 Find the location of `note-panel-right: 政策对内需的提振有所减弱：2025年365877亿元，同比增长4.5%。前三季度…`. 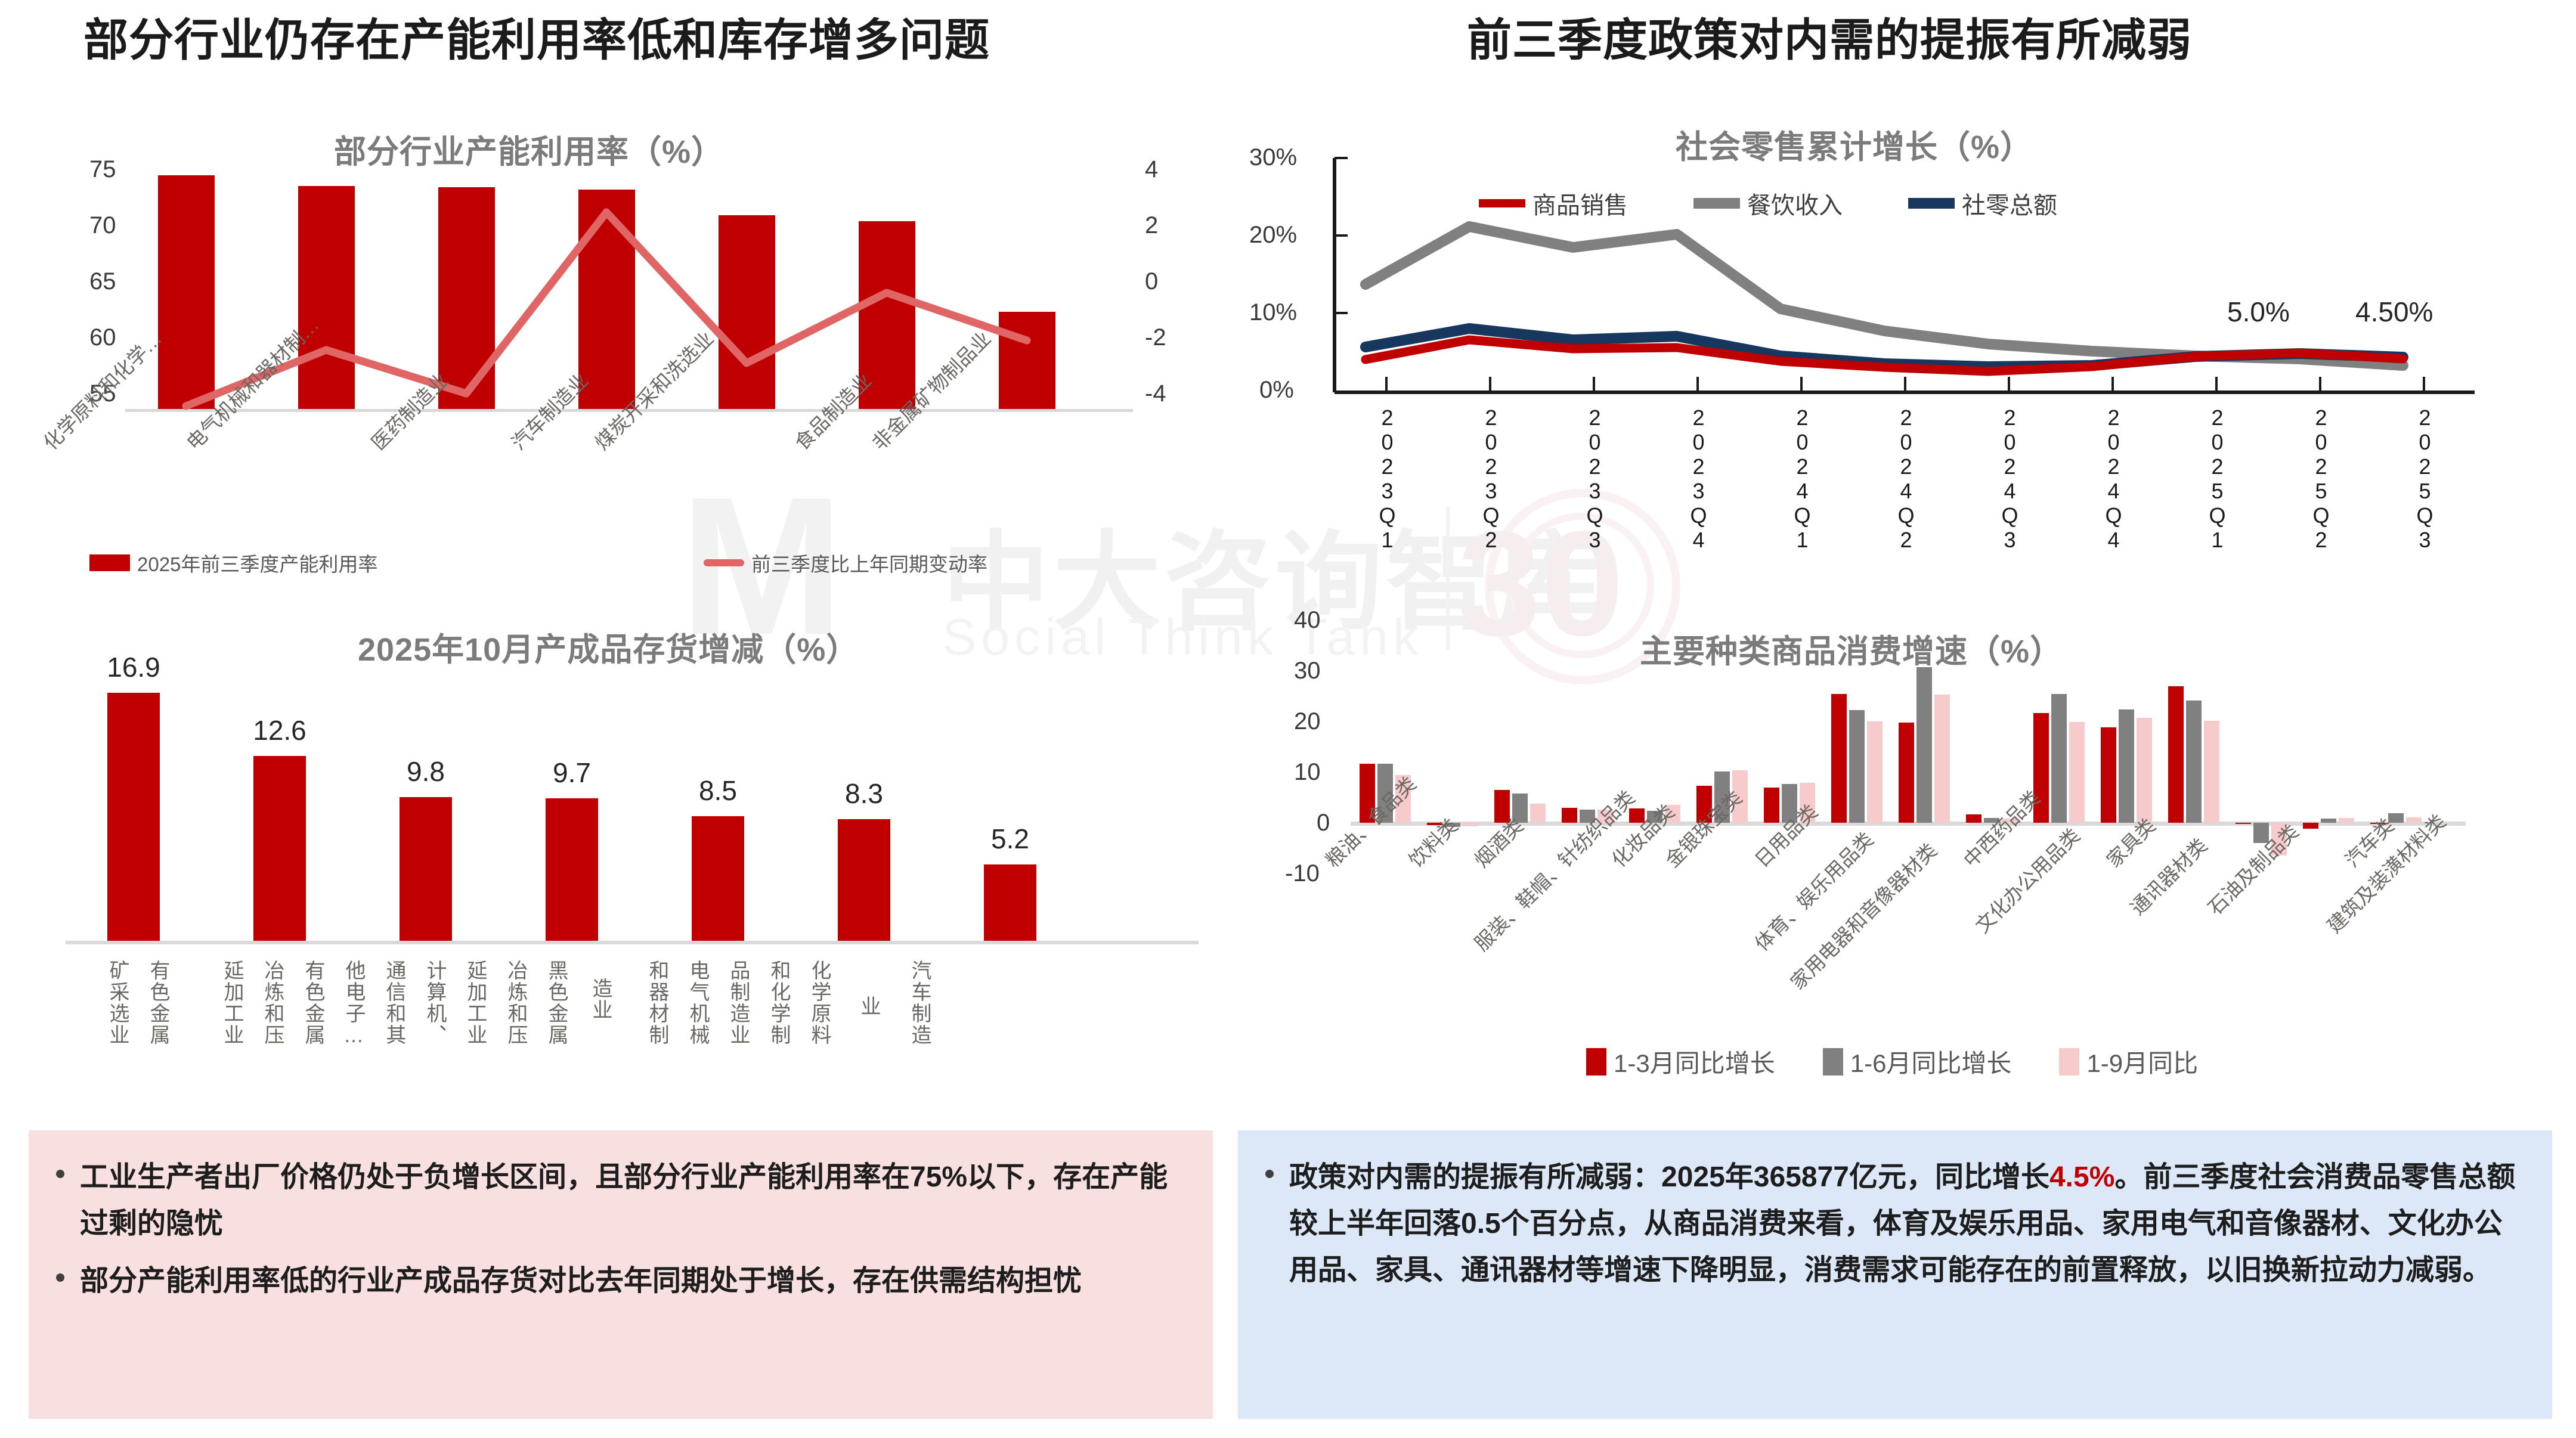

note-panel-right: 政策对内需的提振有所减弱：2025年365877亿元，同比增长4.5%。前三季度… is located at coordinates (1895, 1274).